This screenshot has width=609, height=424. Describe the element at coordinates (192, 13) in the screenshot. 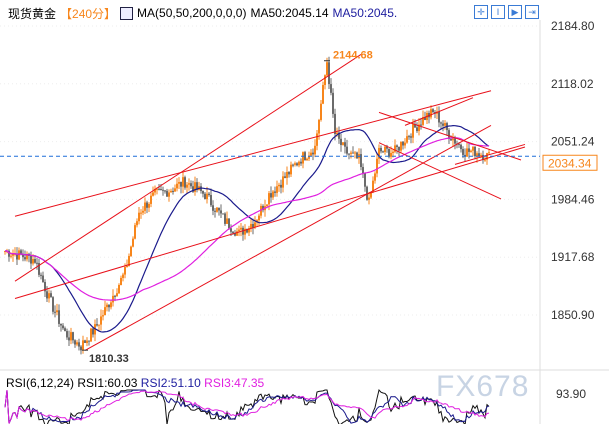

I see `ma-params: MA(50,50,200,0,0,0)` at that location.